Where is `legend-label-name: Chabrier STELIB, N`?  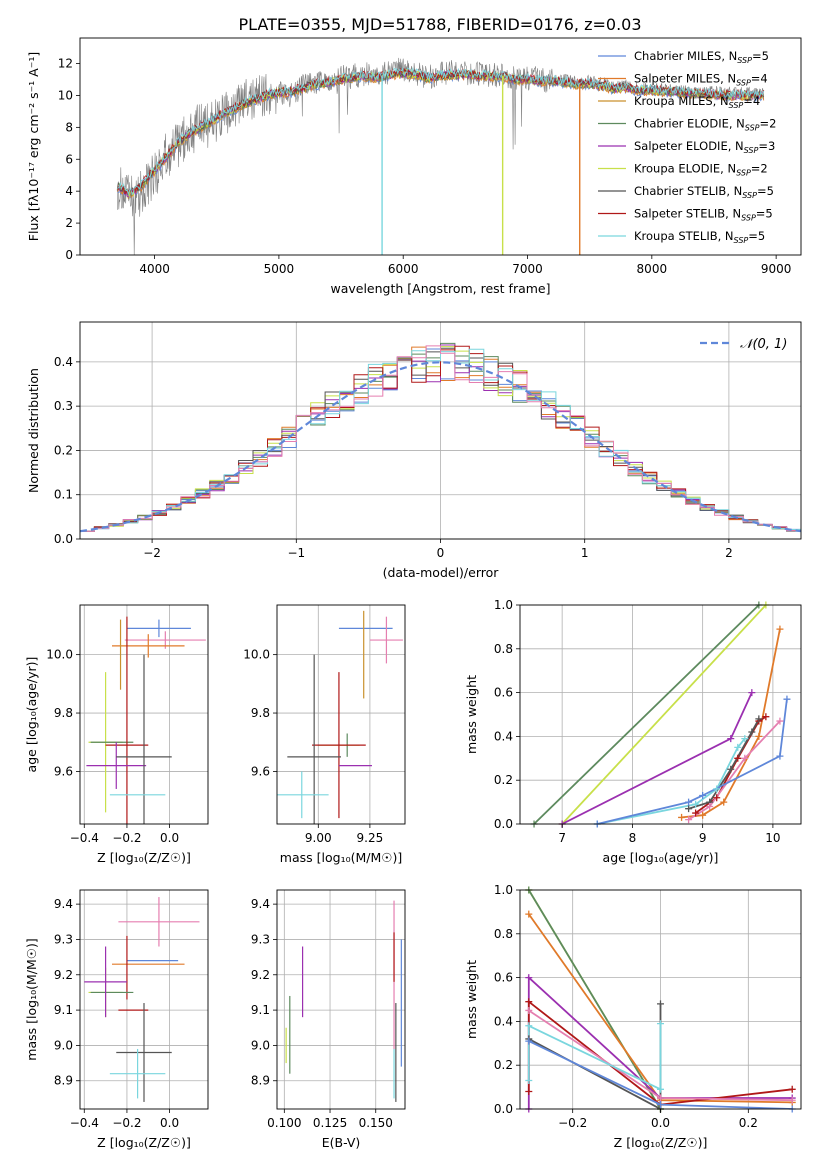 legend-label-name: Chabrier STELIB, N is located at coordinates (688, 191).